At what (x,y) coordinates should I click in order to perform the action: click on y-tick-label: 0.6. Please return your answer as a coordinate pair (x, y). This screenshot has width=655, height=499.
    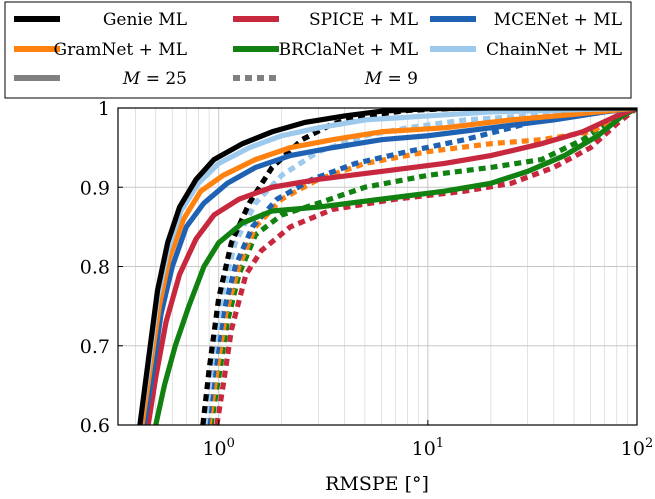
    Looking at the image, I should click on (95, 426).